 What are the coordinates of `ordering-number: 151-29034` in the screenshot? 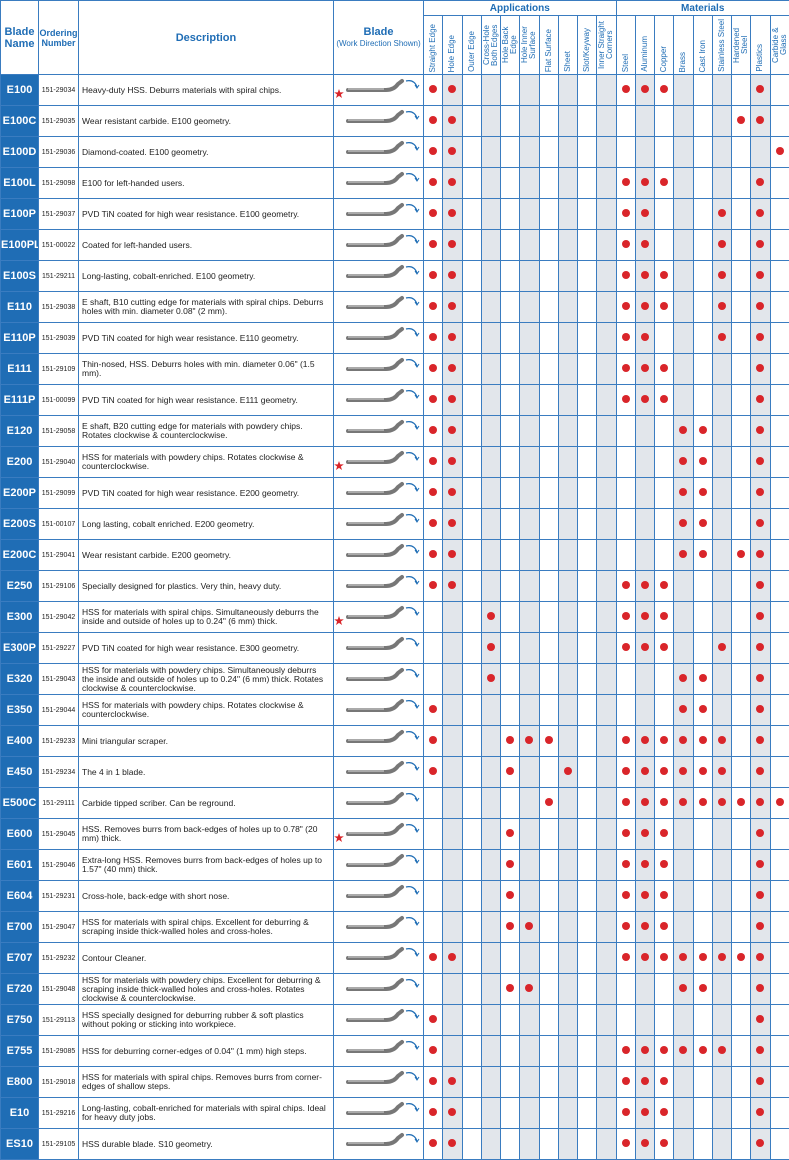 It's located at (59, 90).